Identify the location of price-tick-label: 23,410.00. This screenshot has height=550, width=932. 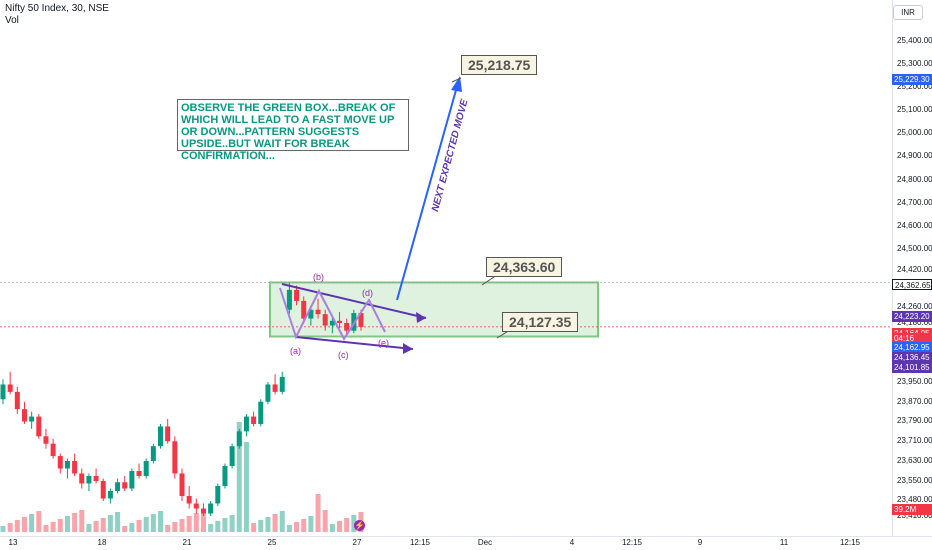
(914, 515).